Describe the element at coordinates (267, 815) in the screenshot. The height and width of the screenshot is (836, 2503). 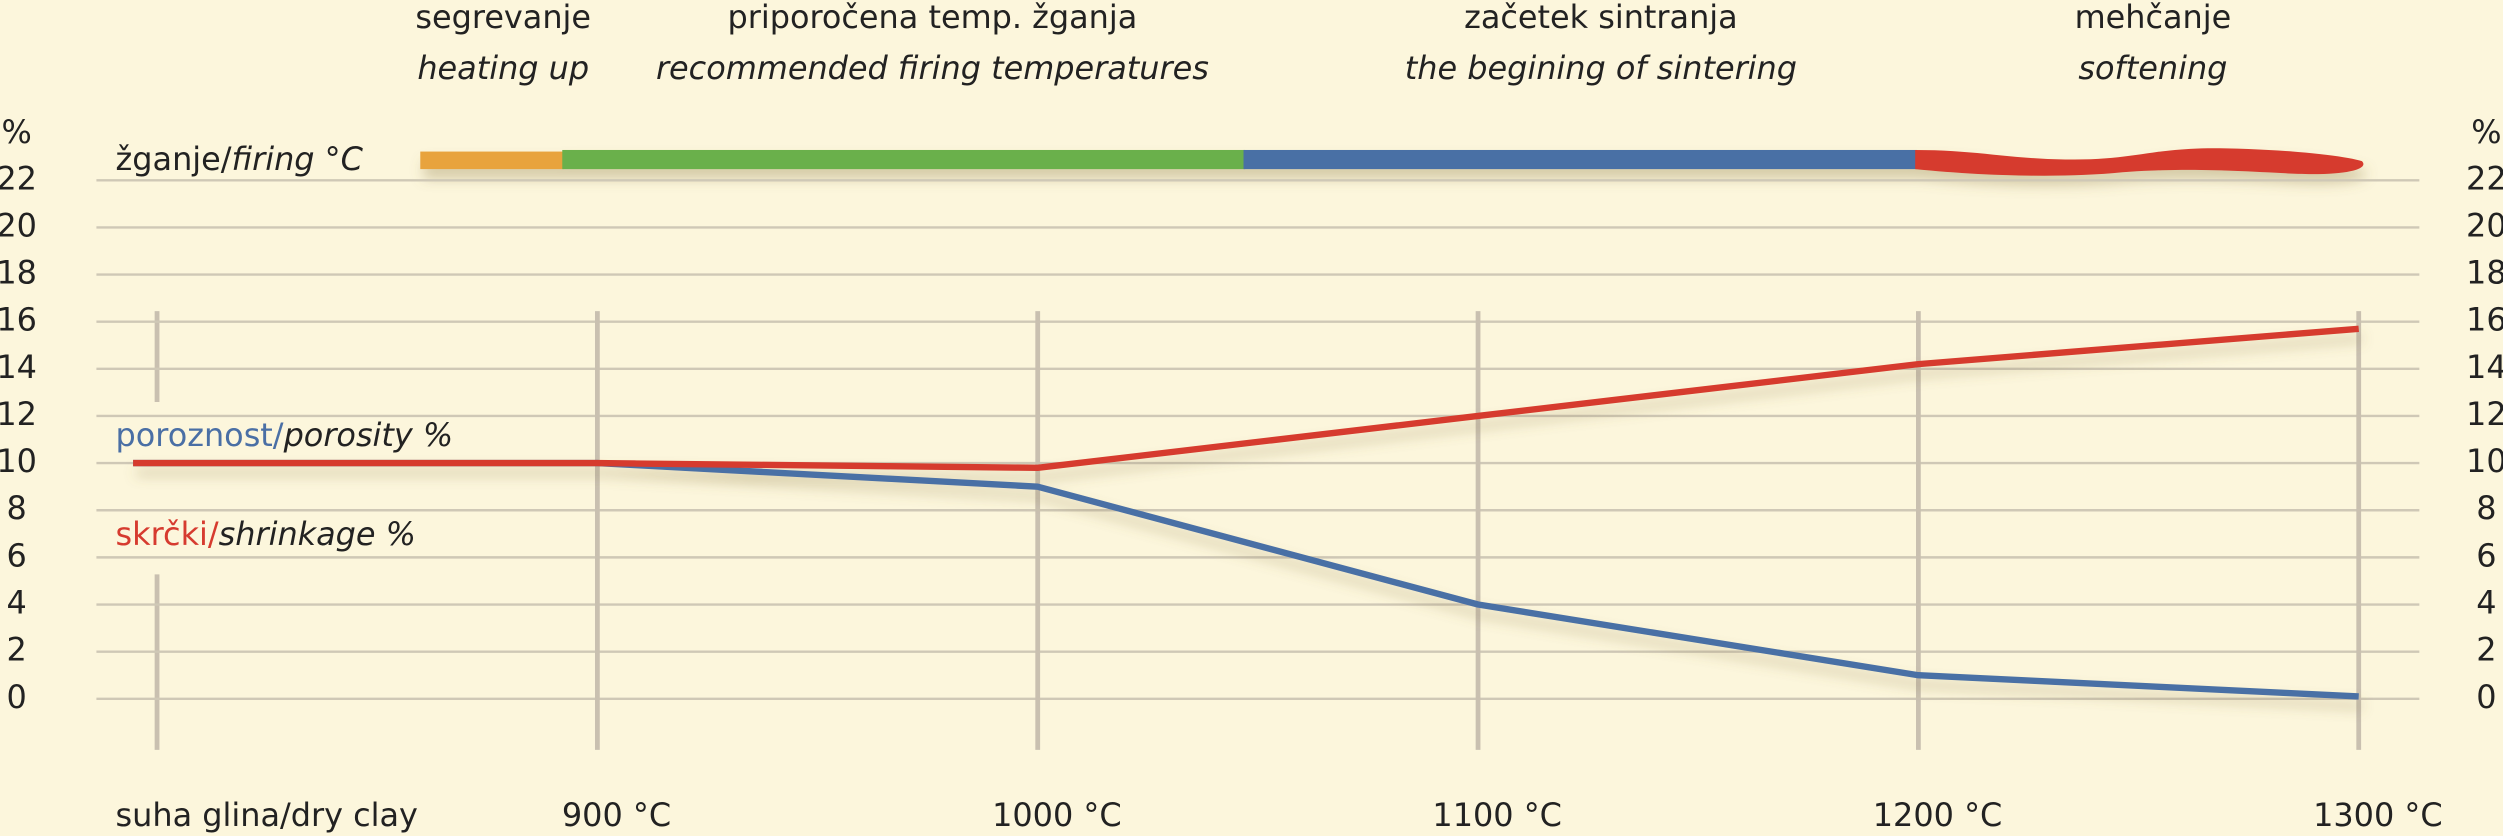
I see `x-tick-label: suha glina/dry clay` at that location.